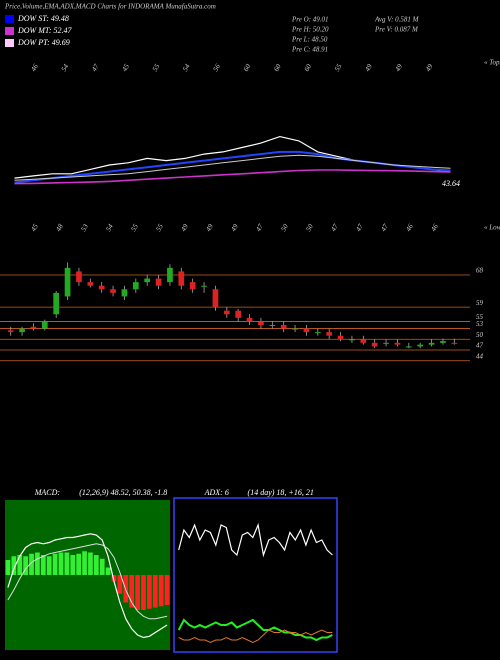 Image resolution: width=500 pixels, height=660 pixels. I want to click on end-label: 43.64, so click(451, 183).